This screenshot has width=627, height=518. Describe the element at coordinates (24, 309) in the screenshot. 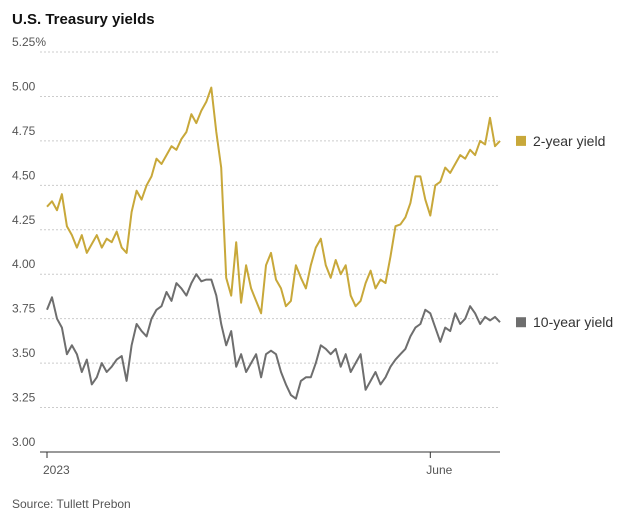

I see `y-tick-label: 3.75` at that location.